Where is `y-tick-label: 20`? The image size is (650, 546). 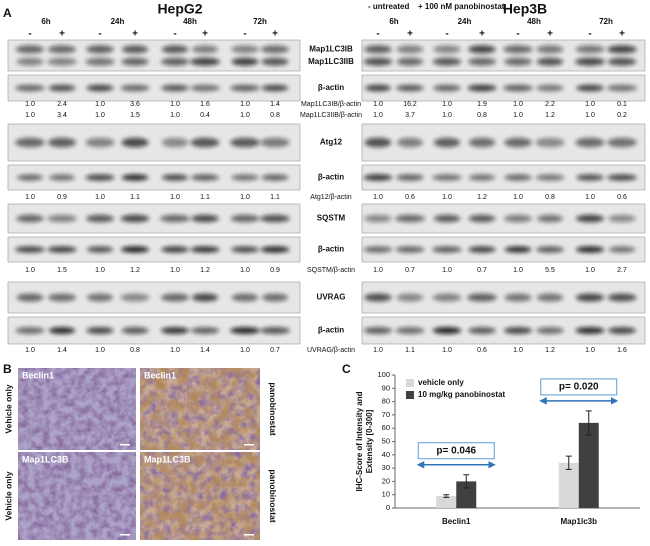 y-tick-label: 20 is located at coordinates (386, 480).